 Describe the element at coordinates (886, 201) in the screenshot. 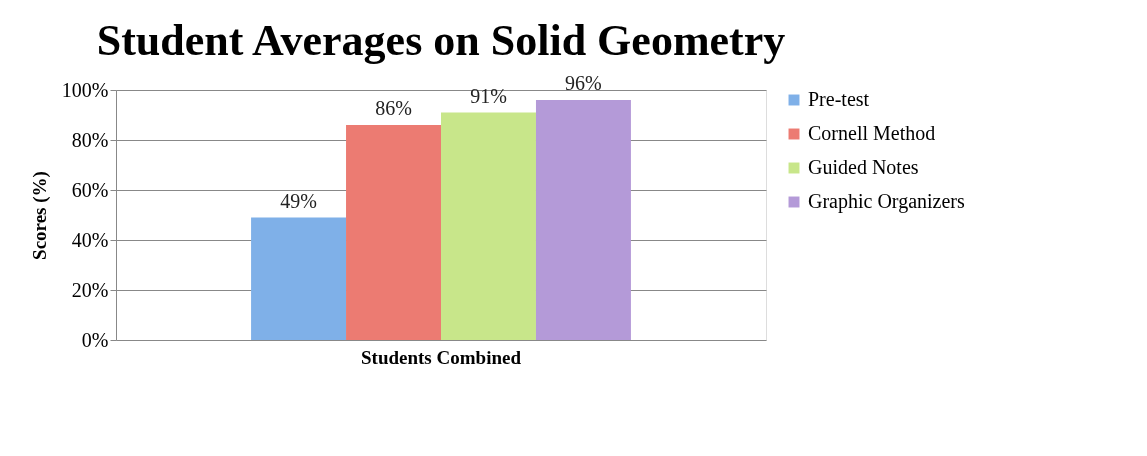

I see `legend-label: Graphic Organizers` at that location.